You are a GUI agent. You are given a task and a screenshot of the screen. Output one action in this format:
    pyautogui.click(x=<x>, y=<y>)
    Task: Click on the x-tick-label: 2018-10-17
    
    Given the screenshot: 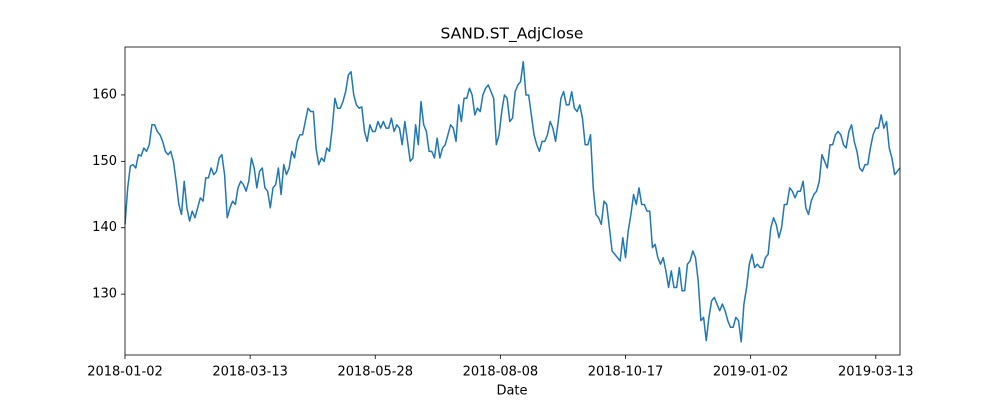 What is the action you would take?
    pyautogui.click(x=626, y=372)
    